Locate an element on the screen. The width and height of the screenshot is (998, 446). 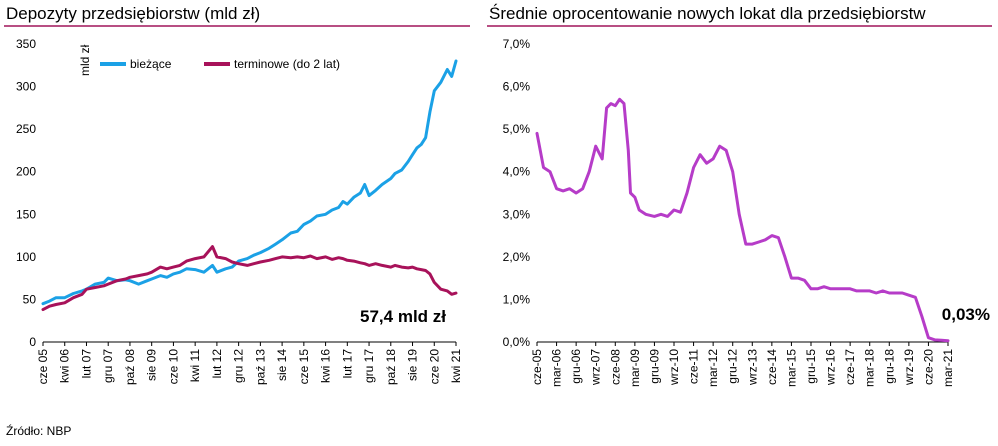
right-x-tick-label: cze-05 is located at coordinates (537, 367).